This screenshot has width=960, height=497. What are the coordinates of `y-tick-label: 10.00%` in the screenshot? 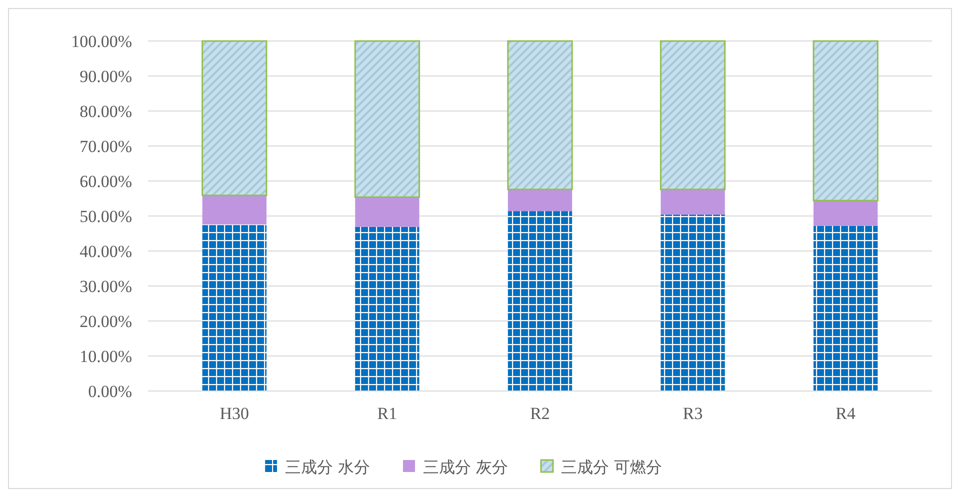 It's located at (106, 356).